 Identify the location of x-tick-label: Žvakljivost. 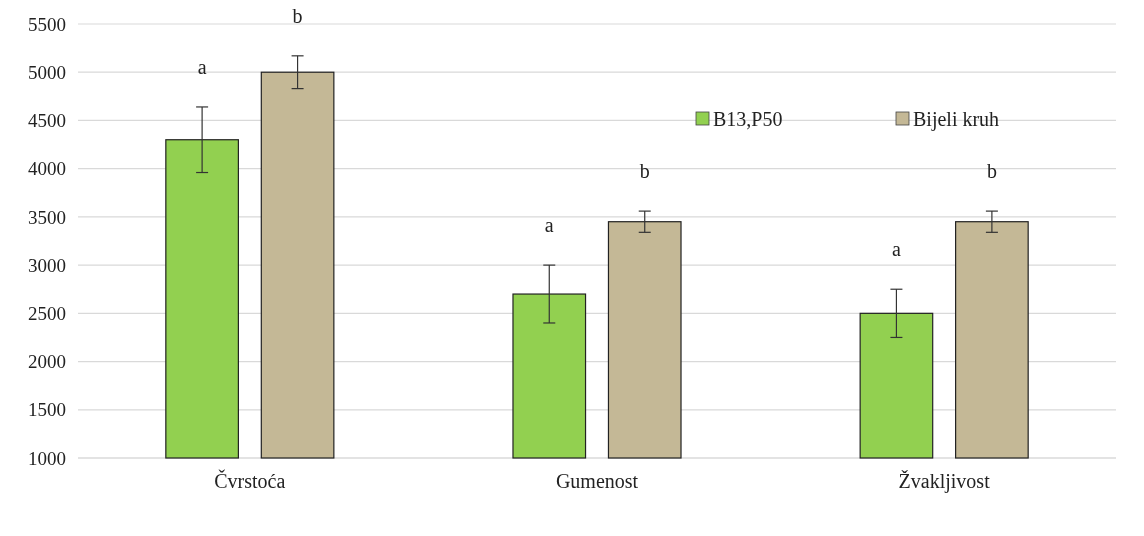
(944, 481).